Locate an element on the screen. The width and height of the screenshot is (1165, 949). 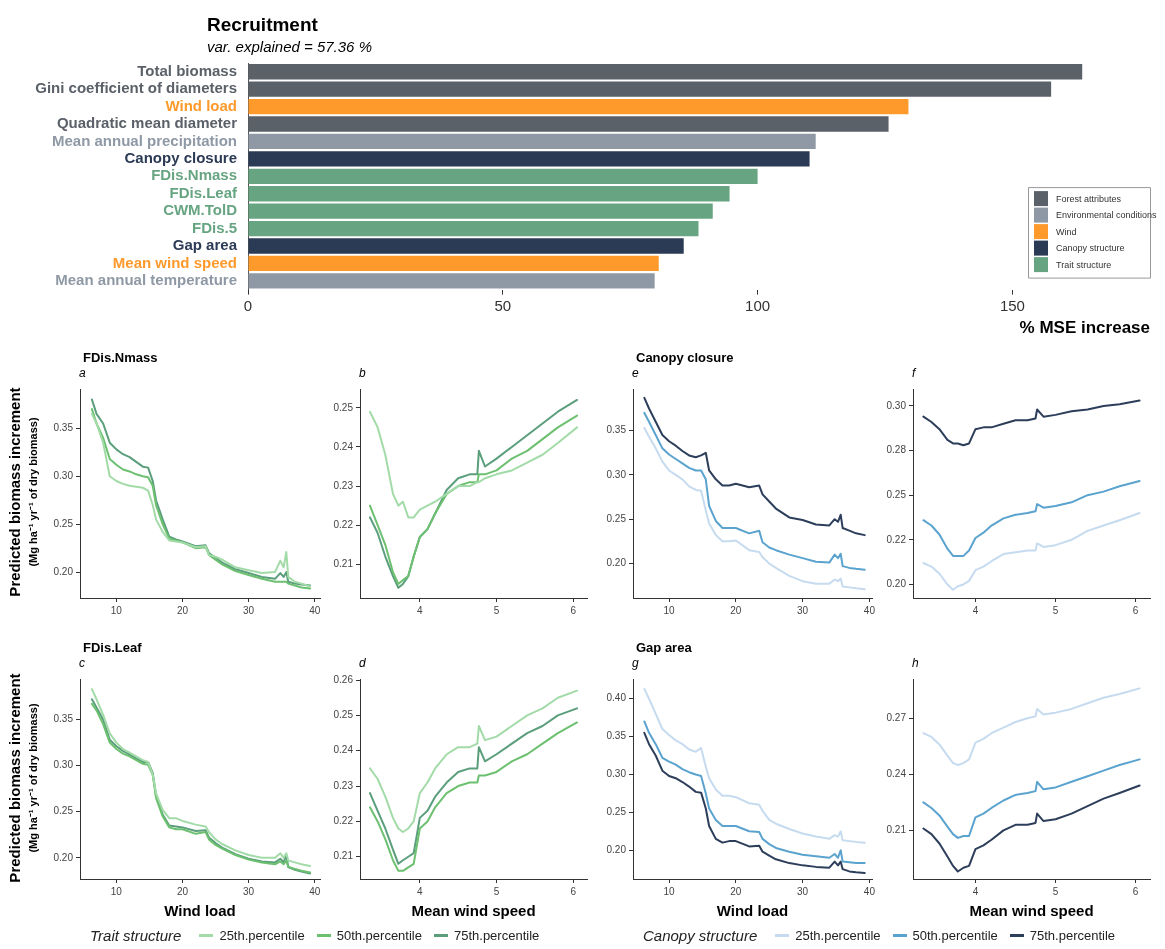
chart-subtitle: c is located at coordinates (82, 663).